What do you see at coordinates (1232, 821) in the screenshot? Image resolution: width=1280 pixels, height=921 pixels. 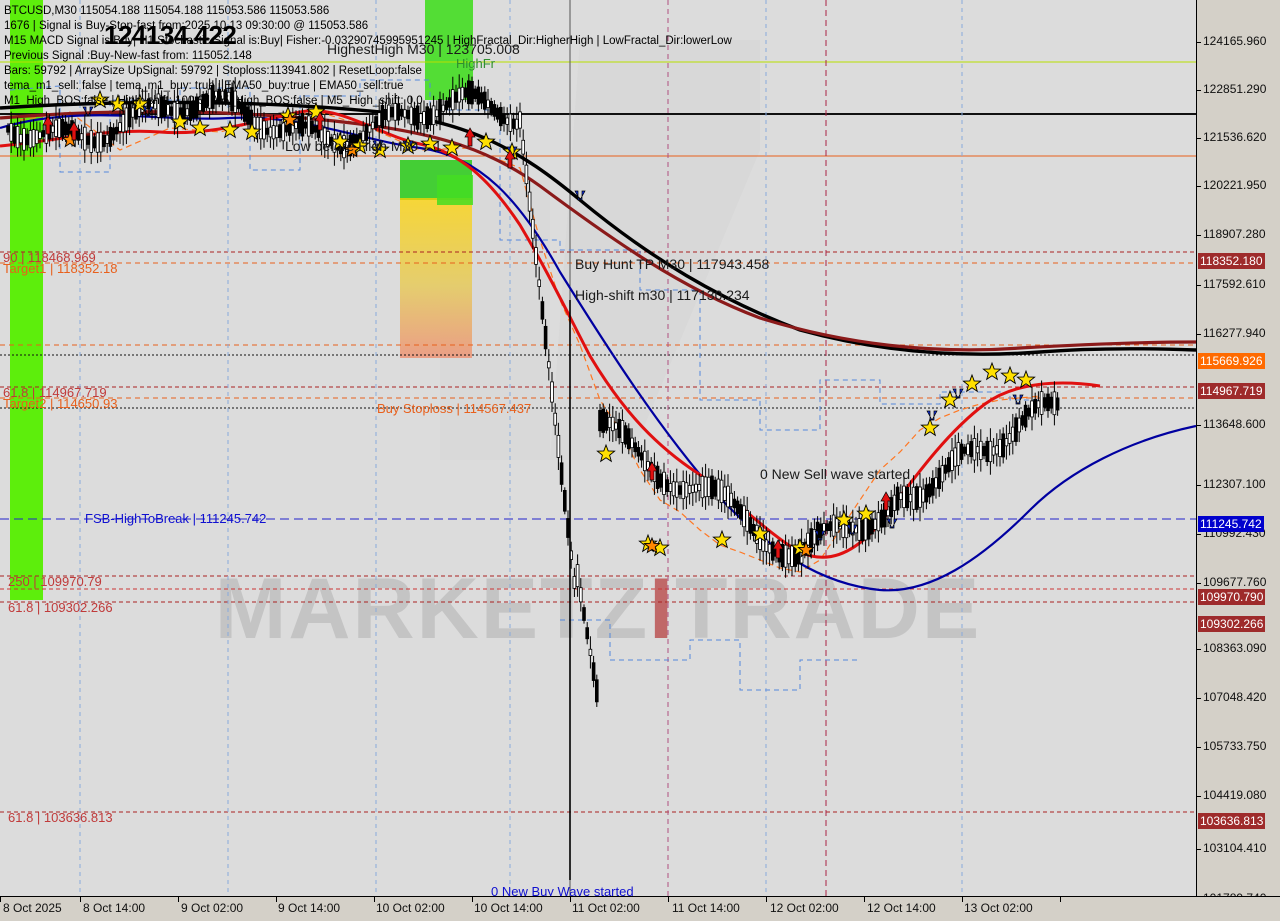 I see `badge-103636: 103636.813` at bounding box center [1232, 821].